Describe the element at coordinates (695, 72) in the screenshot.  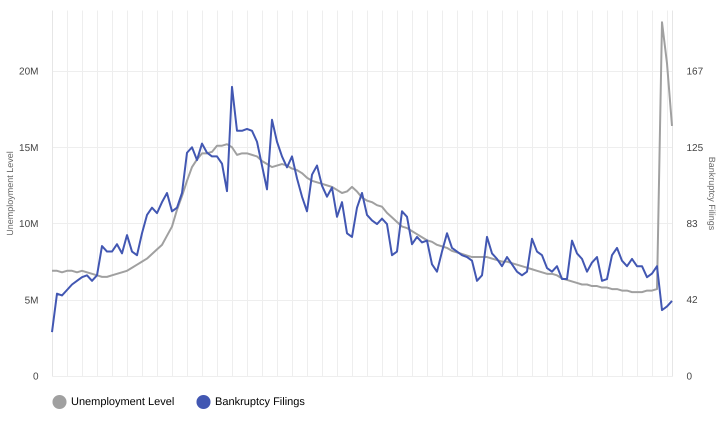
I see `y2-tick-label: 167` at that location.